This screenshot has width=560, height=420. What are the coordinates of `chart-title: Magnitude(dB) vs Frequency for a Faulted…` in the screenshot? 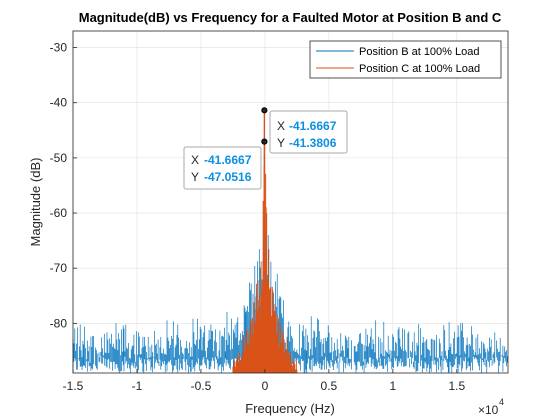 It's located at (290, 17).